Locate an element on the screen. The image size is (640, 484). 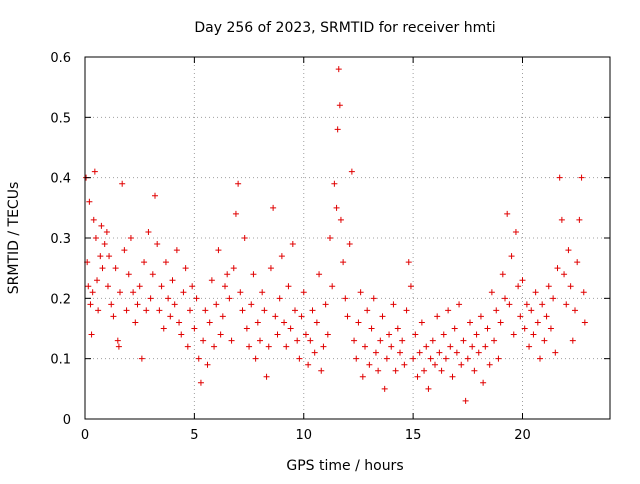
y-axis-label: SRMTID / TECUs is located at coordinates (14, 238).